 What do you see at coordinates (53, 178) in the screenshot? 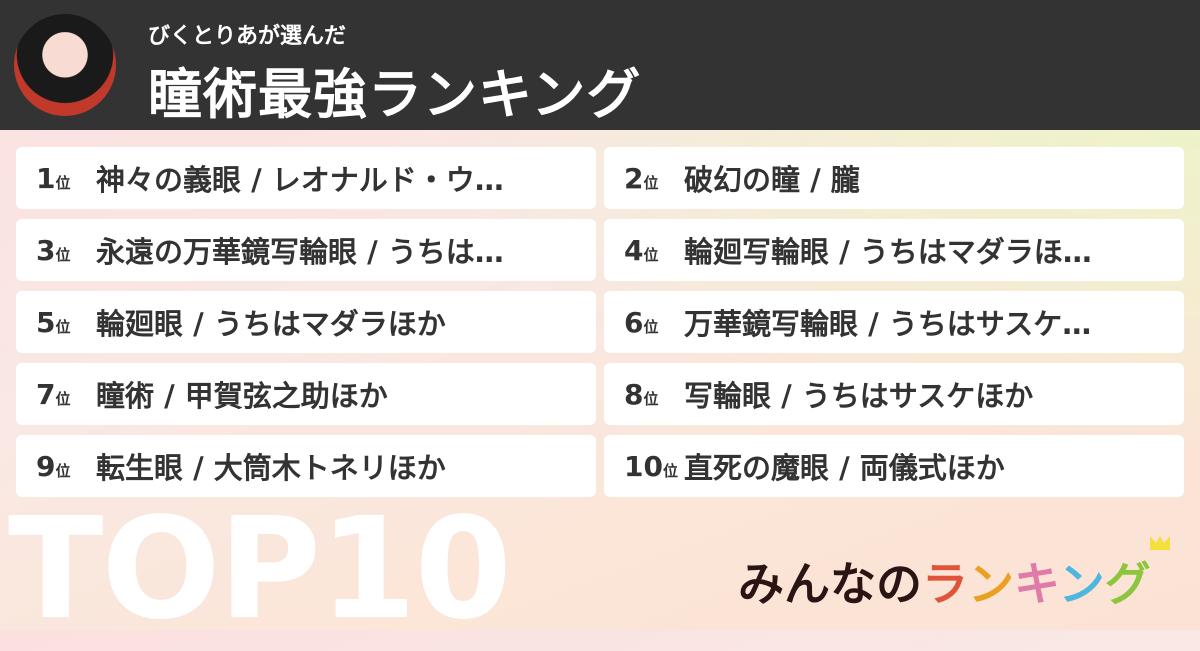
I see `rank-number: 1位` at bounding box center [53, 178].